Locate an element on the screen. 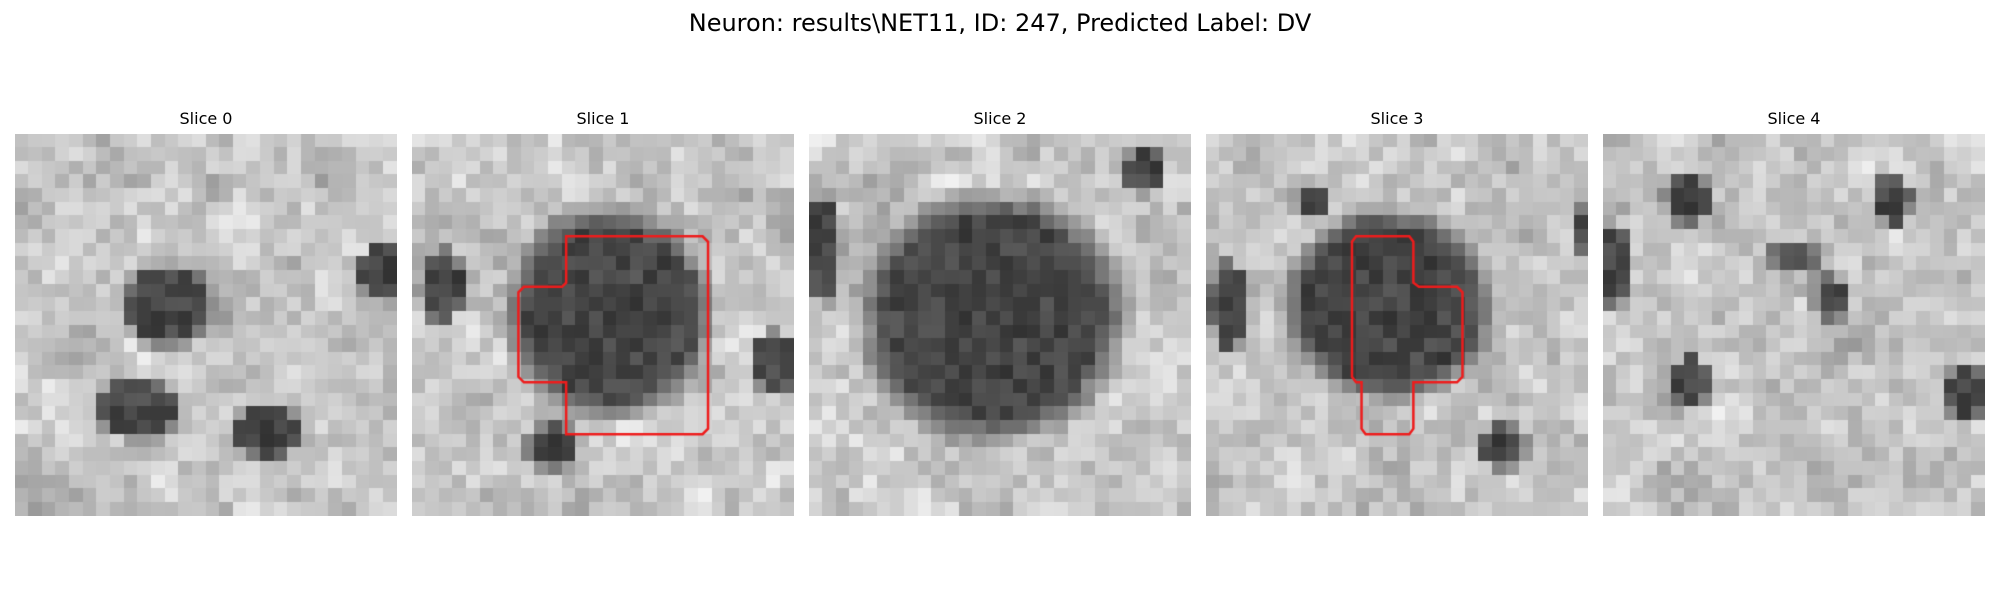 This screenshot has height=600, width=2000. slice-panel-2: Slice 2 is located at coordinates (1000, 312).